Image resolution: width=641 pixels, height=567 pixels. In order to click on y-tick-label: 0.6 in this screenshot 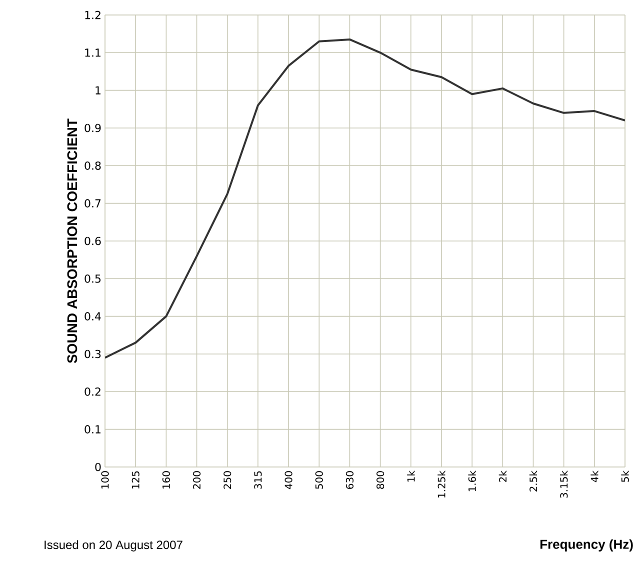, I will do `click(92, 241)`.